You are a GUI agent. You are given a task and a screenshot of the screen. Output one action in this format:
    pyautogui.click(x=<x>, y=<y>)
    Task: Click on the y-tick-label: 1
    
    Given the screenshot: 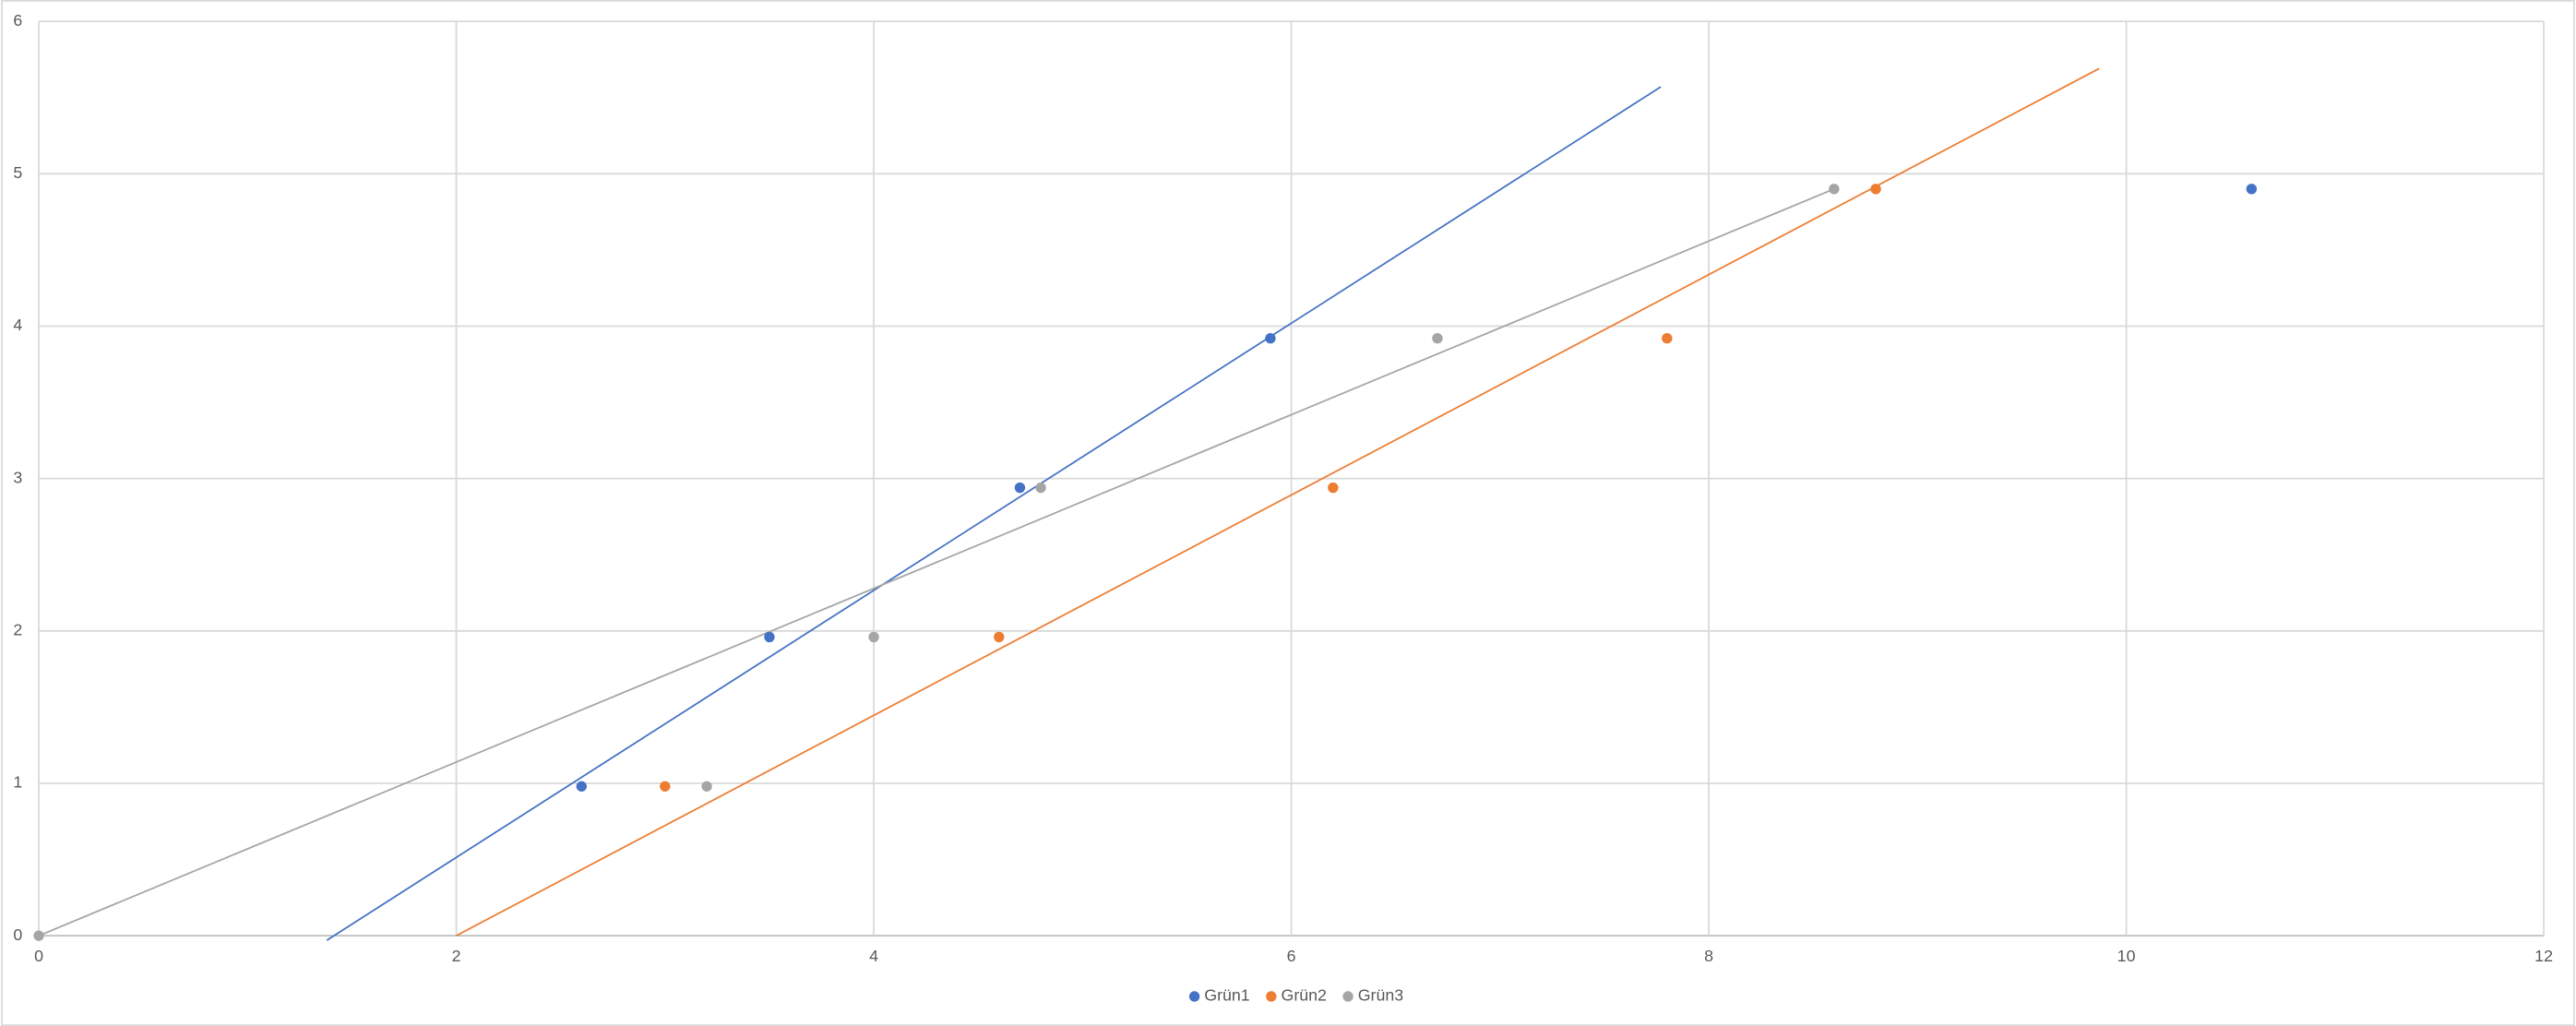 What is the action you would take?
    pyautogui.click(x=17, y=782)
    